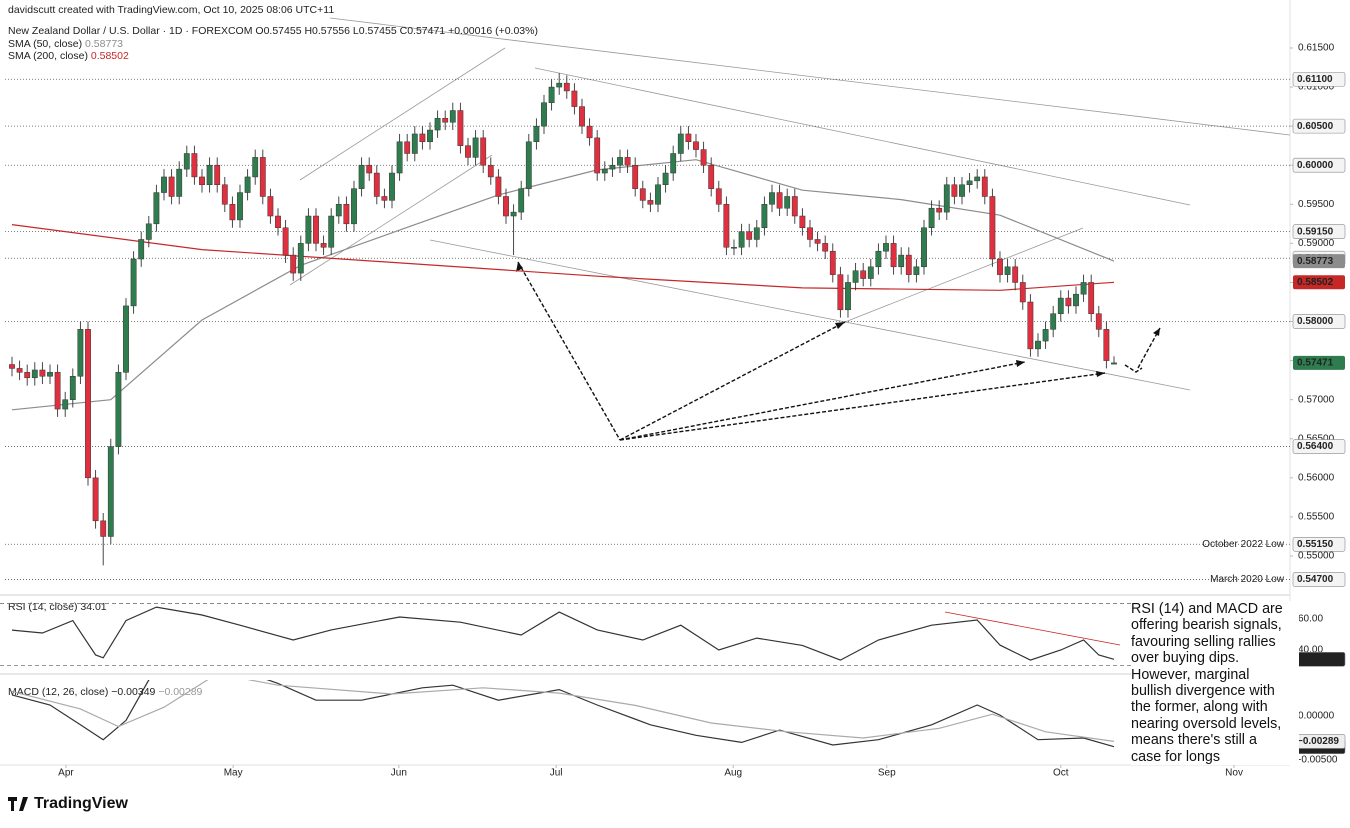 Image resolution: width=1350 pixels, height=828 pixels. What do you see at coordinates (1309, 659) in the screenshot?
I see `price-tag-label: 34.01` at bounding box center [1309, 659].